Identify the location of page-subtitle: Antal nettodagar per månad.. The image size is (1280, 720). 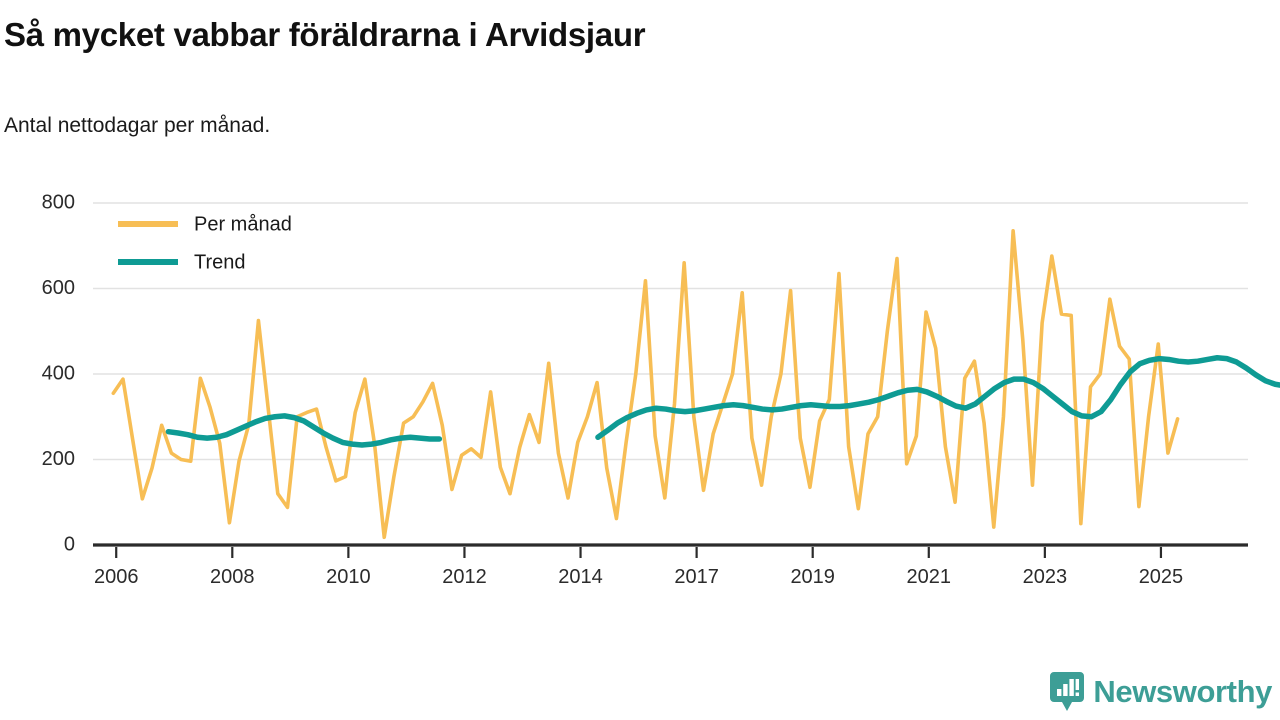
(137, 125).